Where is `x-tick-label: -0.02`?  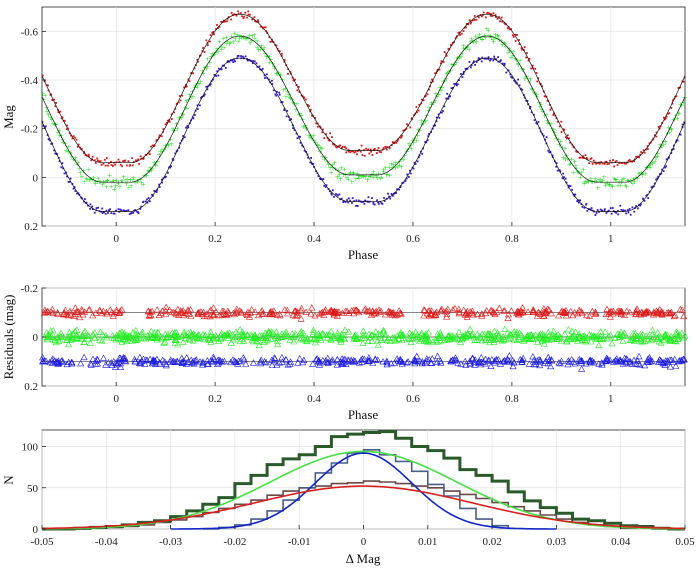 x-tick-label: -0.02 is located at coordinates (234, 542).